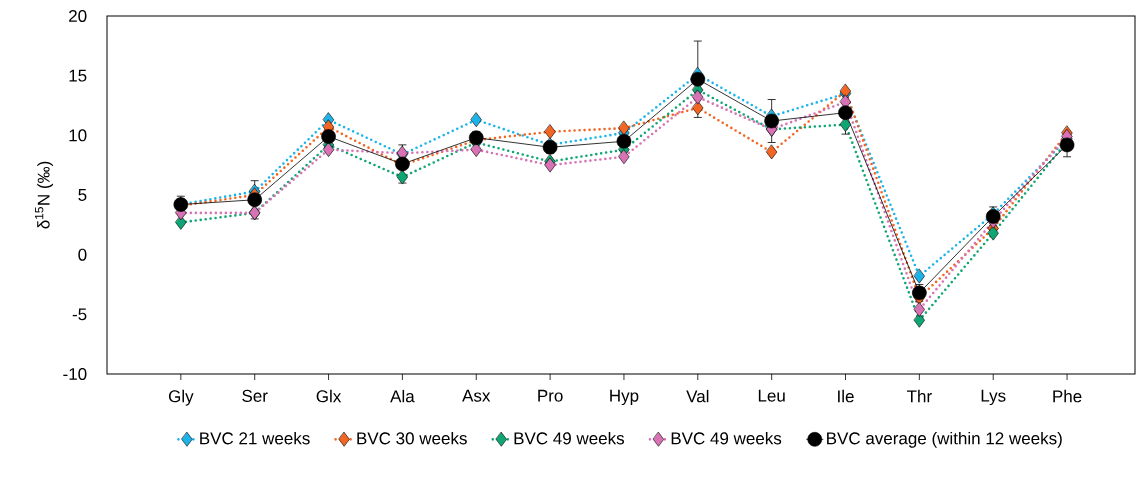 This screenshot has width=1137, height=482. I want to click on x-tick-label: Glx, so click(329, 396).